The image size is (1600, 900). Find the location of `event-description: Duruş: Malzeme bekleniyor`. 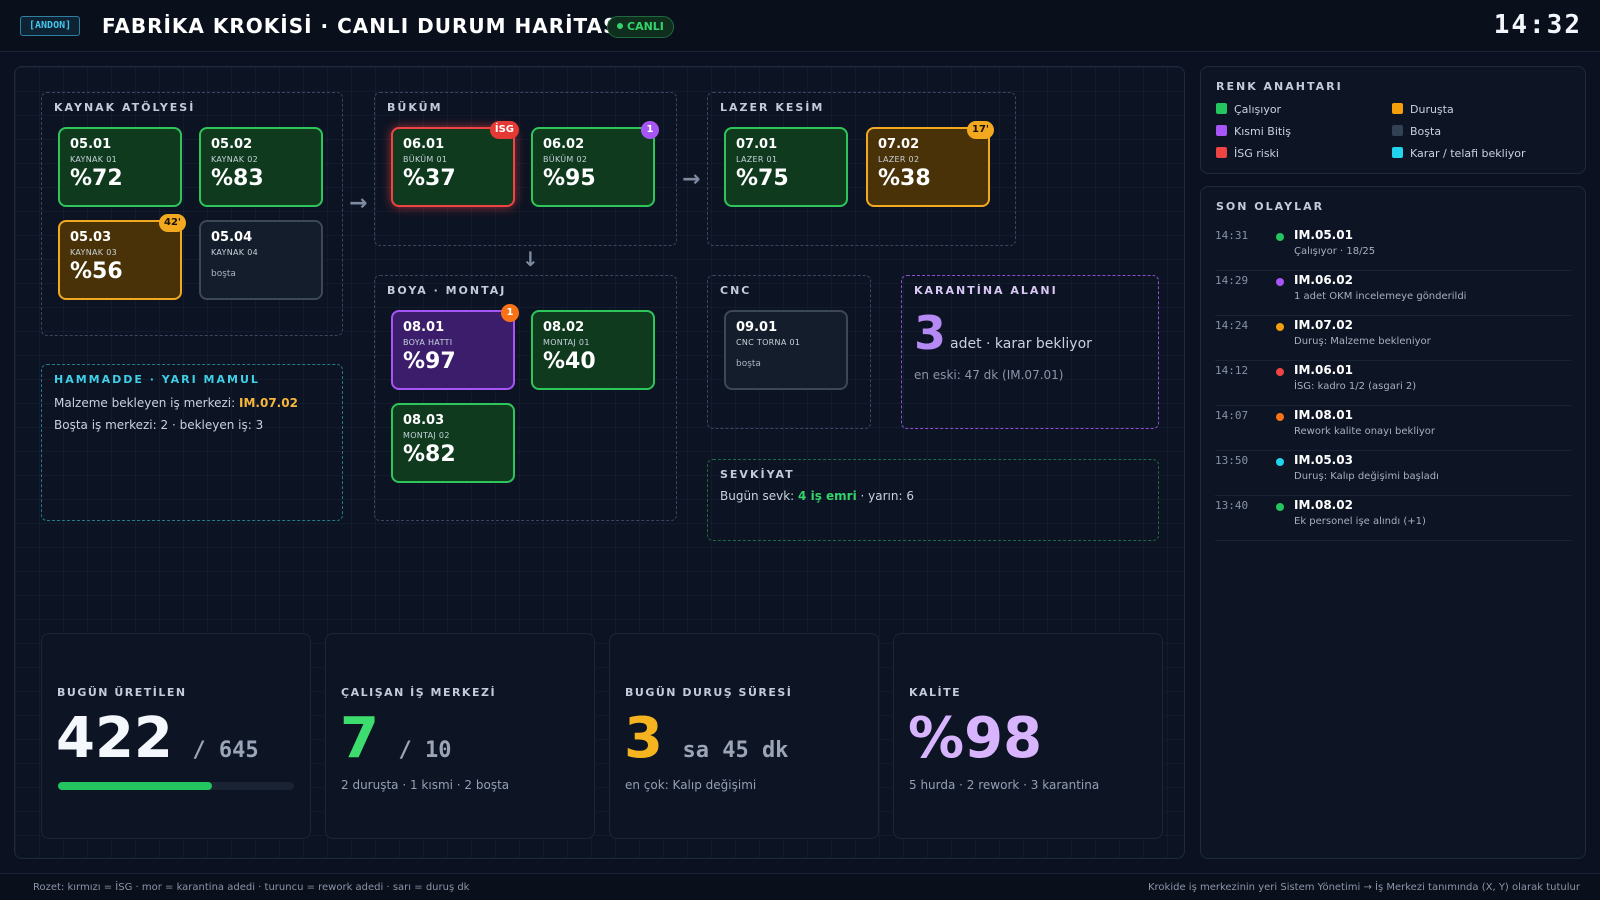

event-description: Duruş: Malzeme bekleniyor is located at coordinates (1362, 341).